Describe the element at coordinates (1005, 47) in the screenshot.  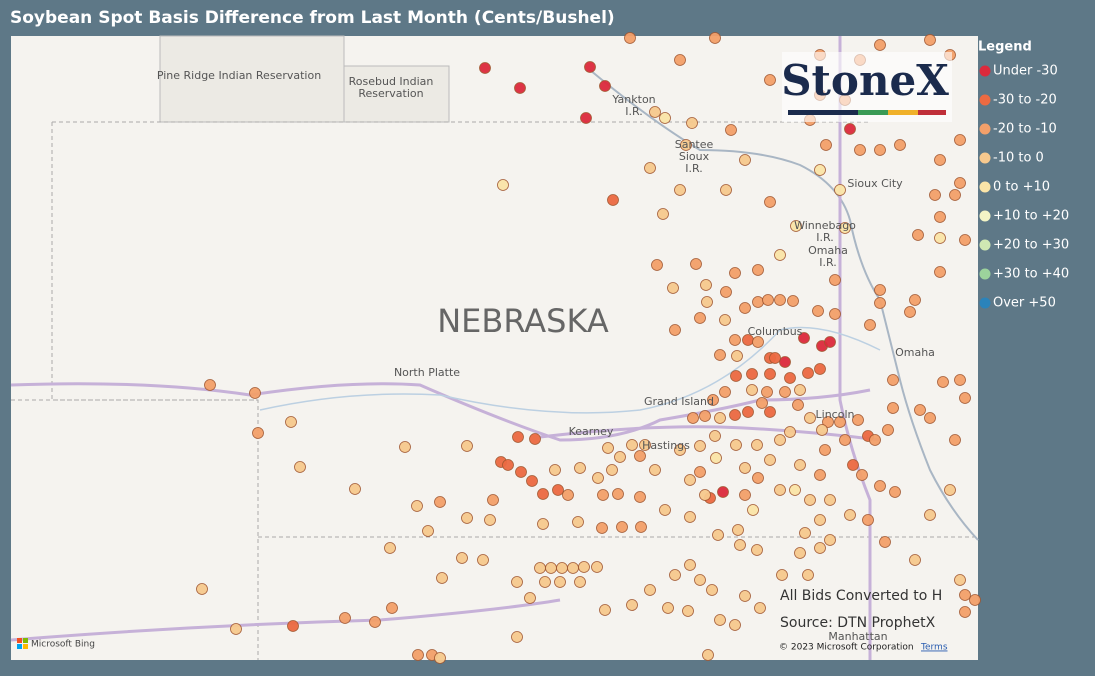
I see `legend-title: Legend` at that location.